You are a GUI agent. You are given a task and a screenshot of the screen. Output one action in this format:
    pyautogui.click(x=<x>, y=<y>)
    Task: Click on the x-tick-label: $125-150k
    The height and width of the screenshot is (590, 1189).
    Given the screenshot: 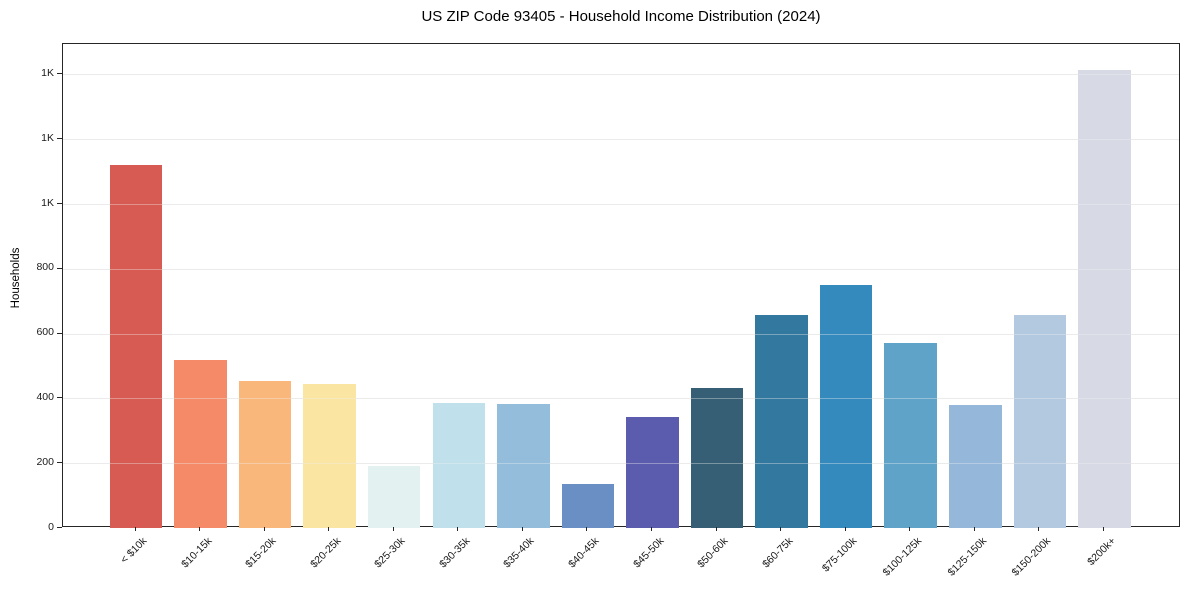 What is the action you would take?
    pyautogui.click(x=967, y=557)
    